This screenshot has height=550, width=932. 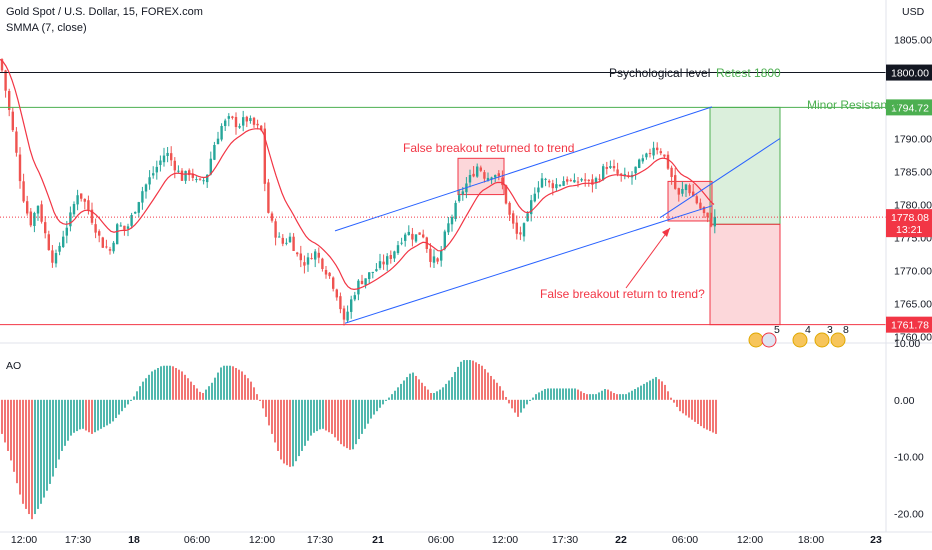 I want to click on retest-label: Retest 1800, so click(x=748, y=73).